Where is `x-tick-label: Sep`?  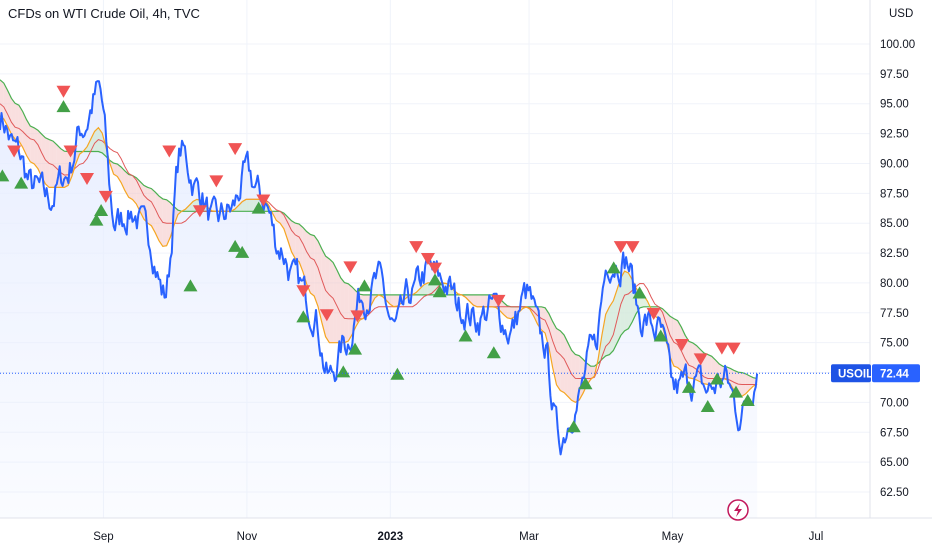
x-tick-label: Sep is located at coordinates (103, 537).